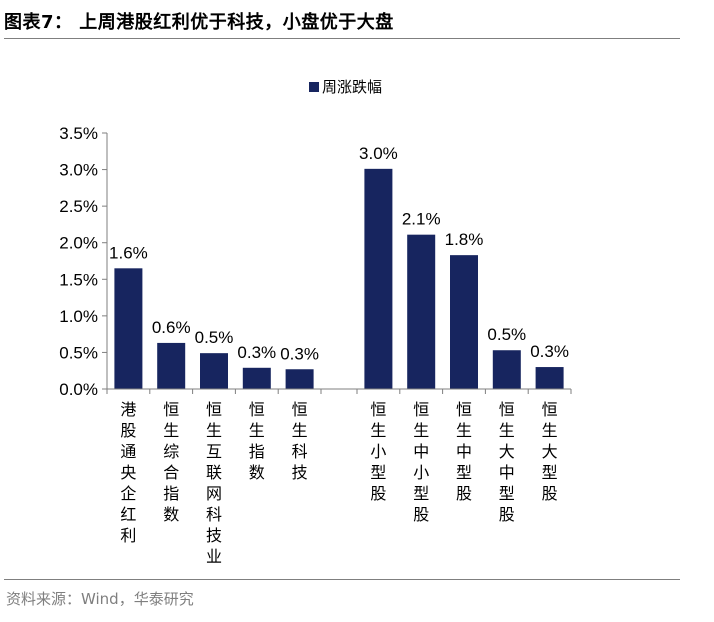 This screenshot has width=714, height=622. Describe the element at coordinates (78, 389) in the screenshot. I see `y-tick-label: 0.0%` at that location.